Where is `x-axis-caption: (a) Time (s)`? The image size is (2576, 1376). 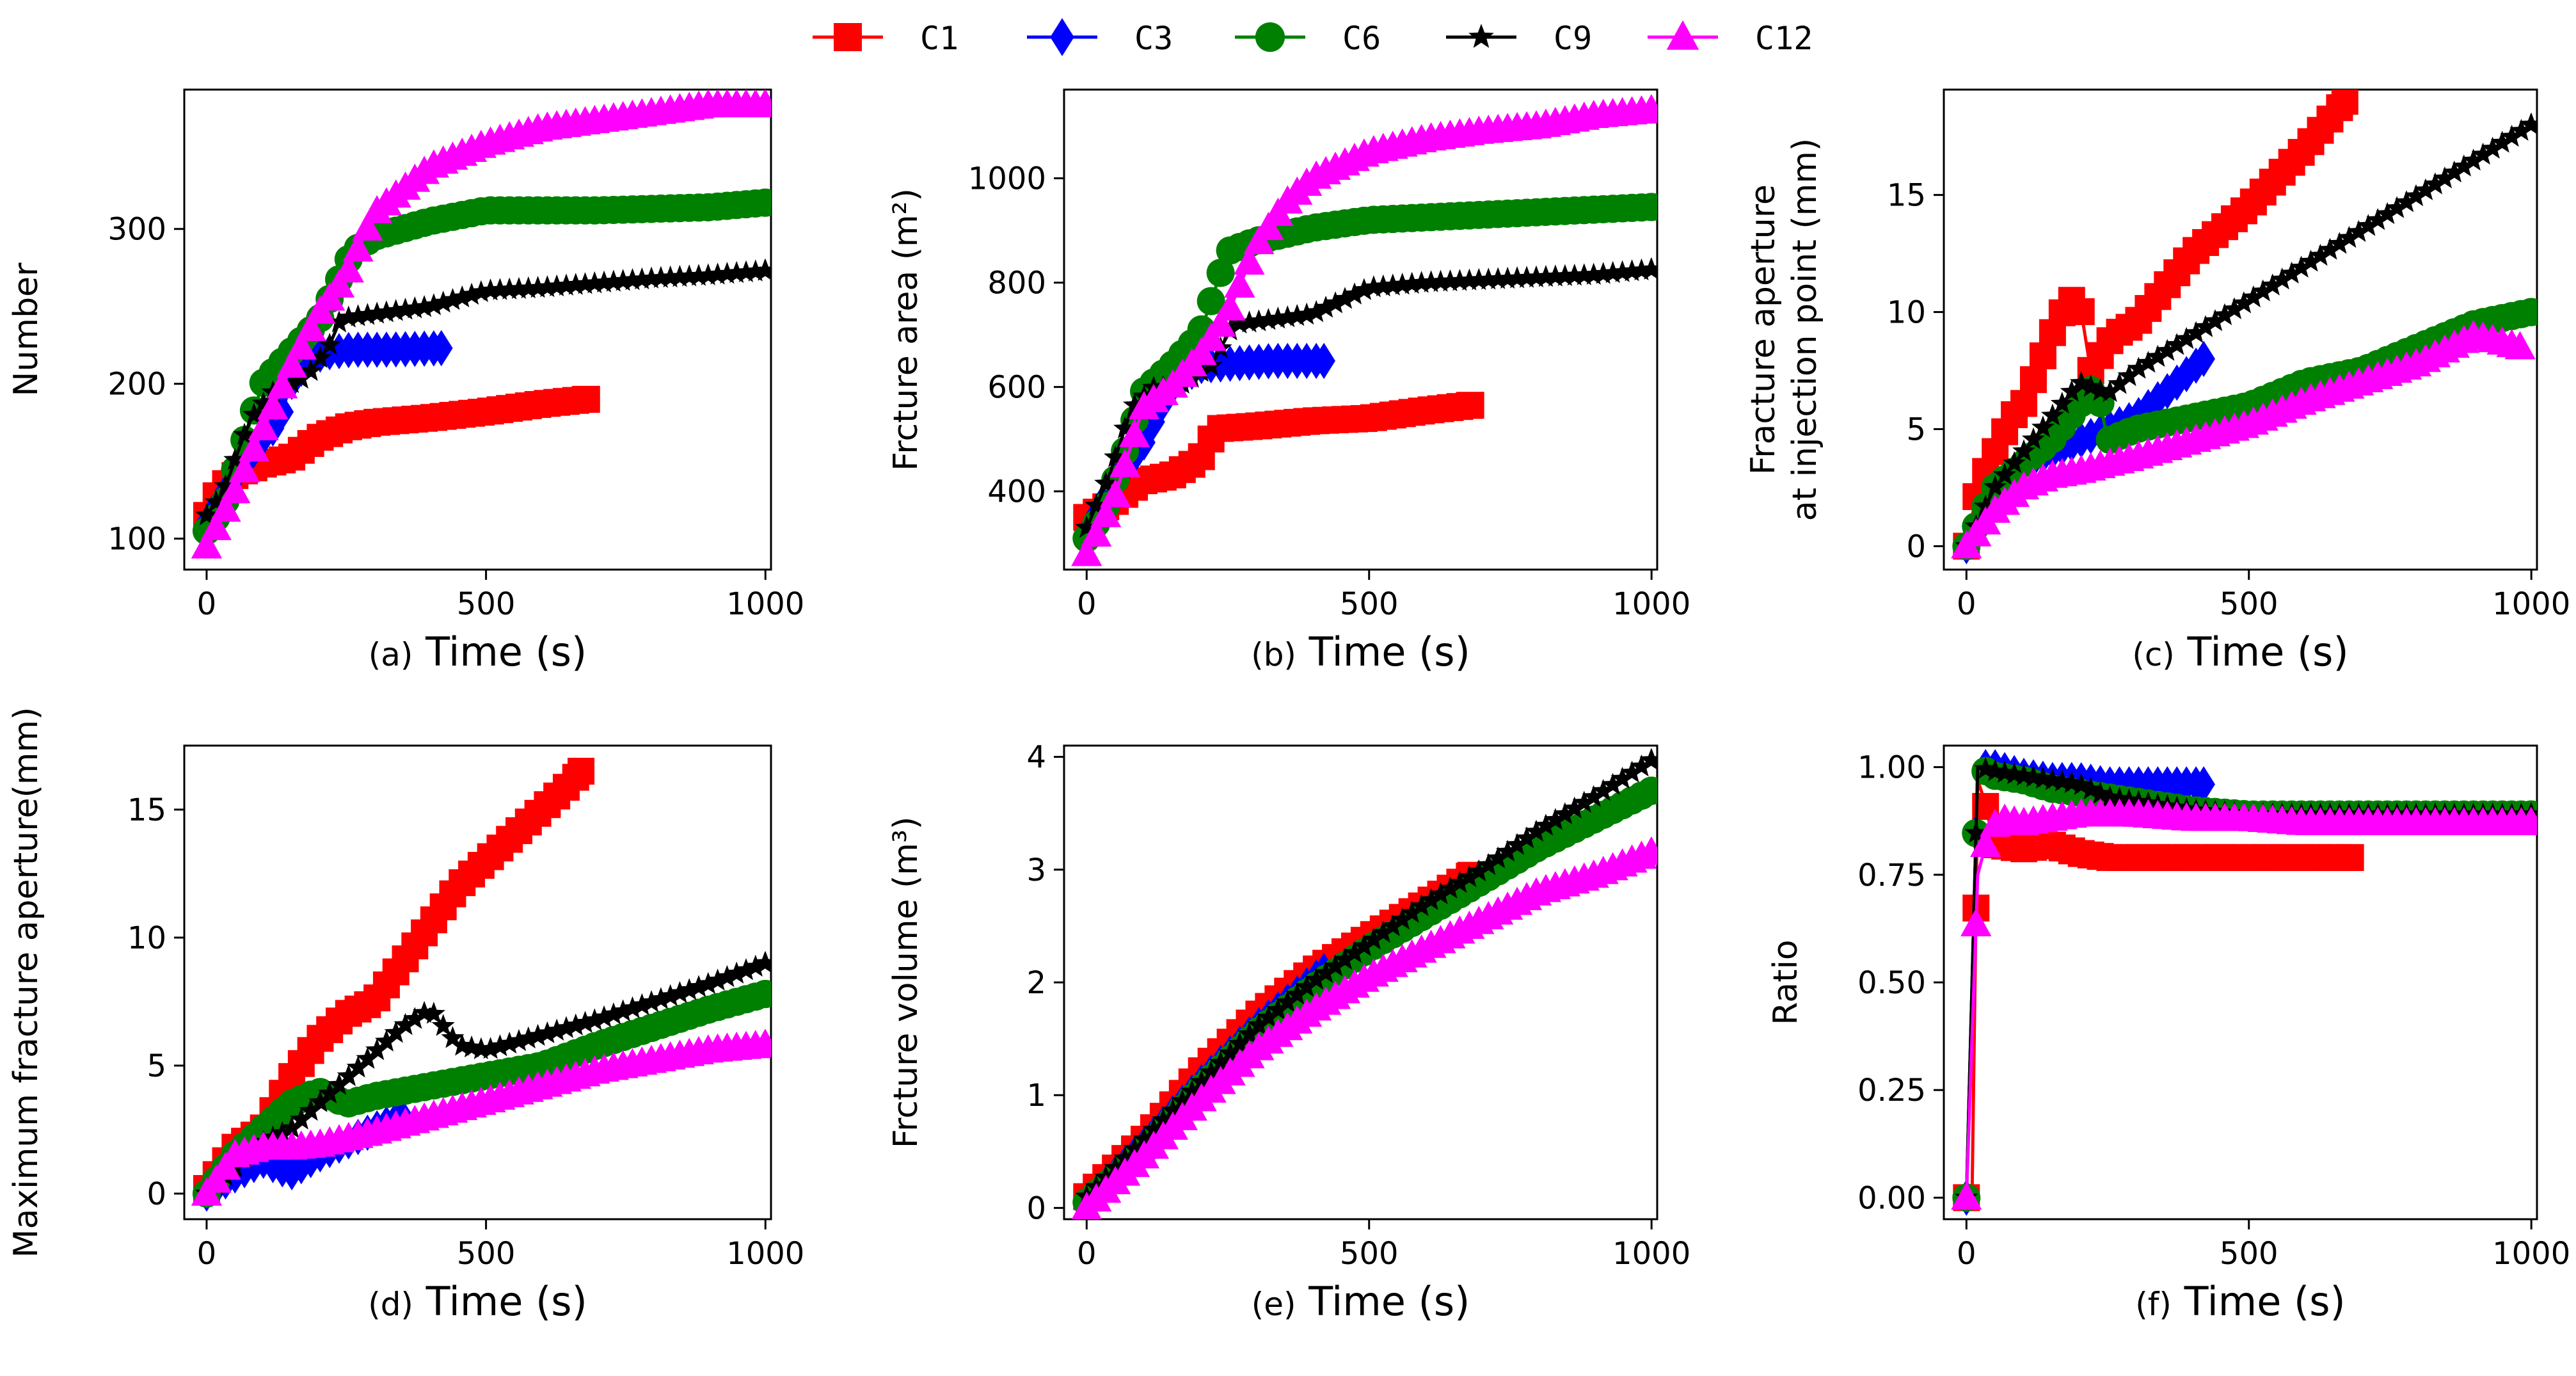 x-axis-caption: (a) Time (s) is located at coordinates (478, 651).